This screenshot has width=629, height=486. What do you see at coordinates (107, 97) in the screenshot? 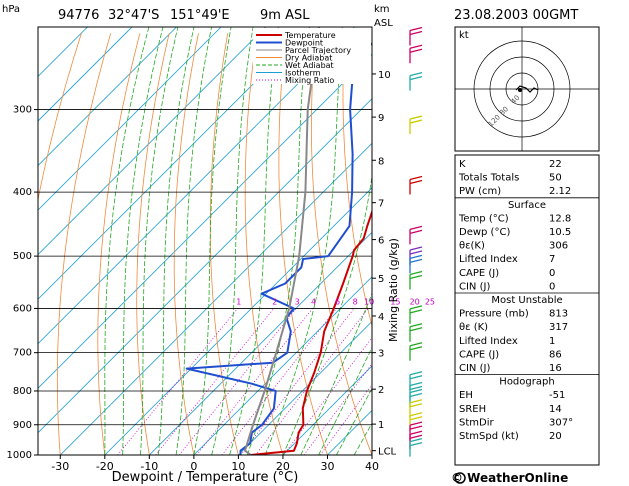
I see `isotherm-line` at bounding box center [107, 97].